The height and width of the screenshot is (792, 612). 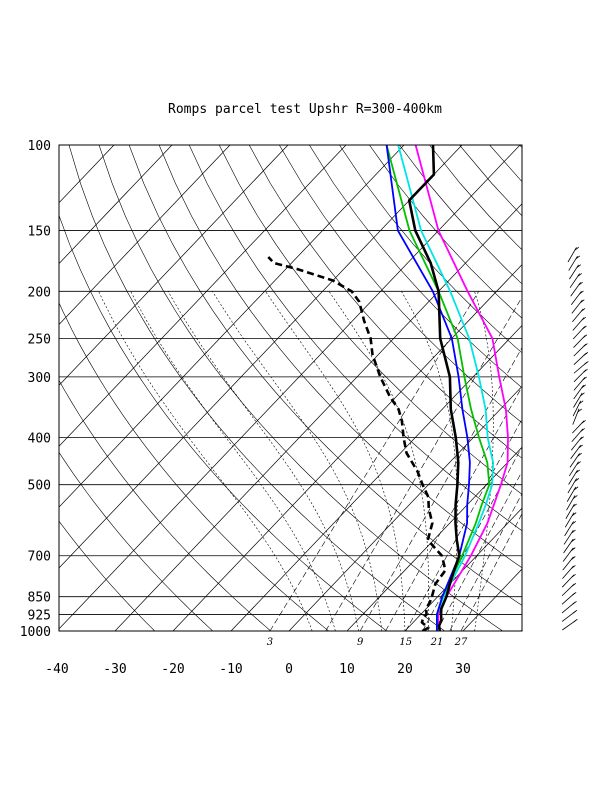 I want to click on series-dewpoint, so click(x=357, y=443).